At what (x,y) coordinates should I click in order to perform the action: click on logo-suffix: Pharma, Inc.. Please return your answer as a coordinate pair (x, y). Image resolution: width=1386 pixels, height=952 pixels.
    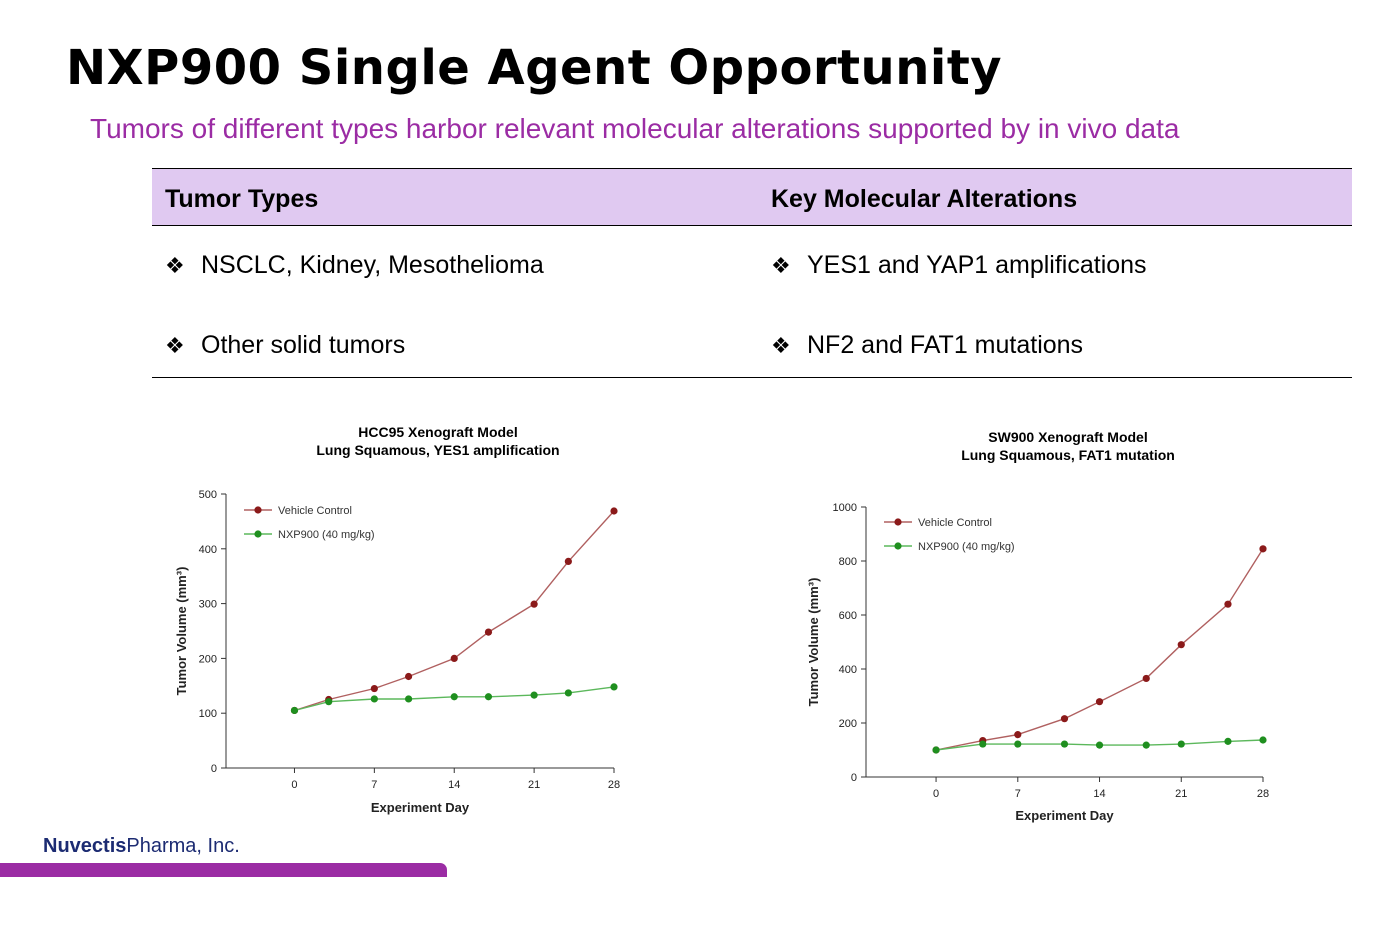
    Looking at the image, I should click on (183, 846).